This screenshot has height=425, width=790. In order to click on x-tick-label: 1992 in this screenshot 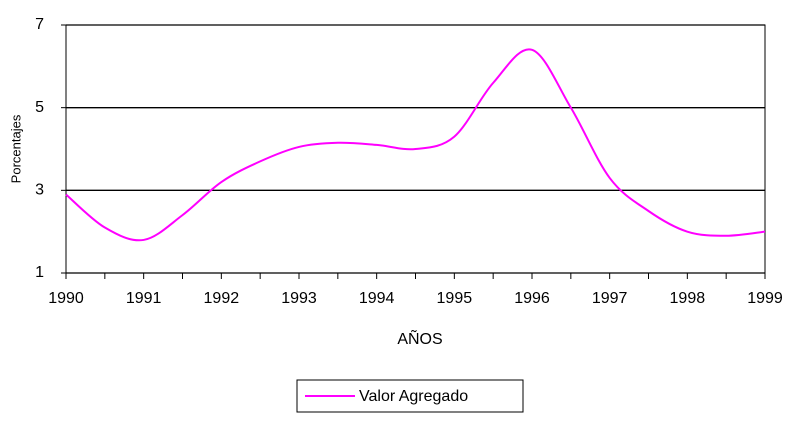, I will do `click(222, 298)`.